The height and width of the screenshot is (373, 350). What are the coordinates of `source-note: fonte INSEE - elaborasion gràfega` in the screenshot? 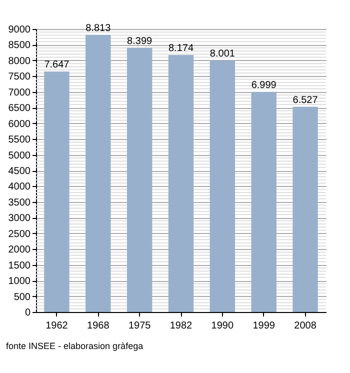 It's located at (75, 346).